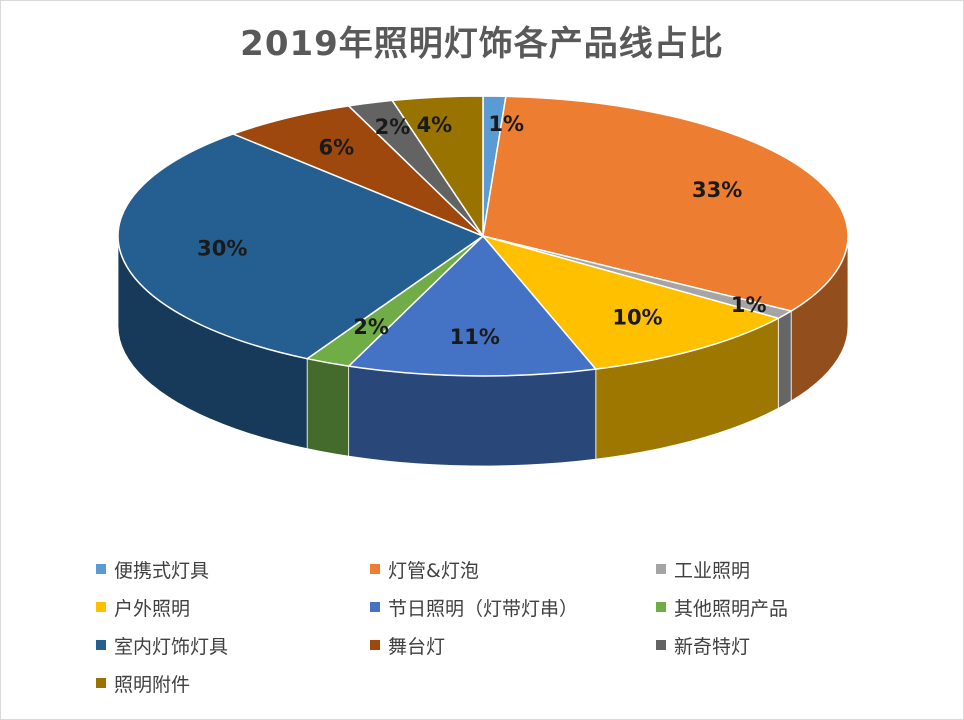 Image resolution: width=964 pixels, height=720 pixels. What do you see at coordinates (717, 190) in the screenshot?
I see `data-label-1: 33%` at bounding box center [717, 190].